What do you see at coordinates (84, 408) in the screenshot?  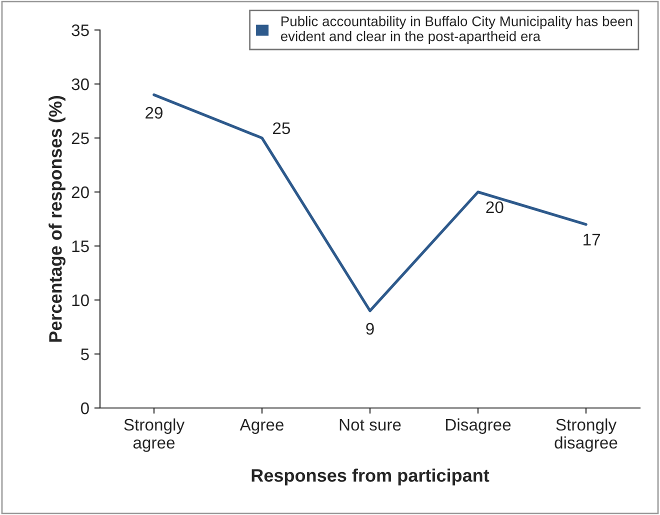 I see `y-tick-label: 0` at bounding box center [84, 408].